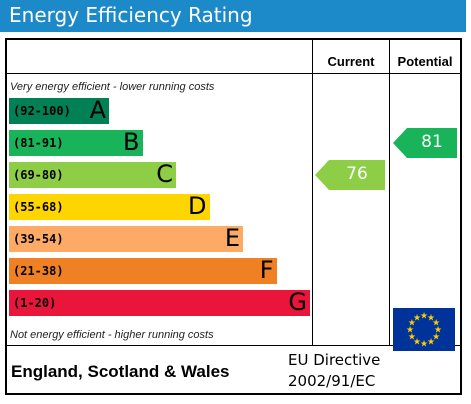  What do you see at coordinates (92, 174) in the screenshot?
I see `band-c: (69-80) C` at bounding box center [92, 174].